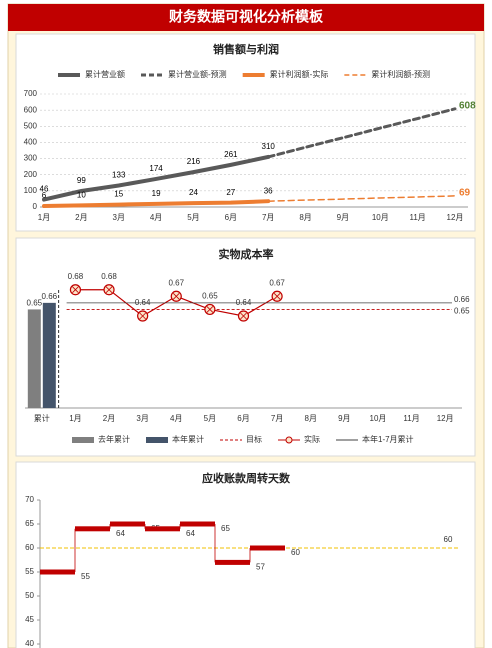  I want to click on y-tick-label: 100, so click(31, 190).